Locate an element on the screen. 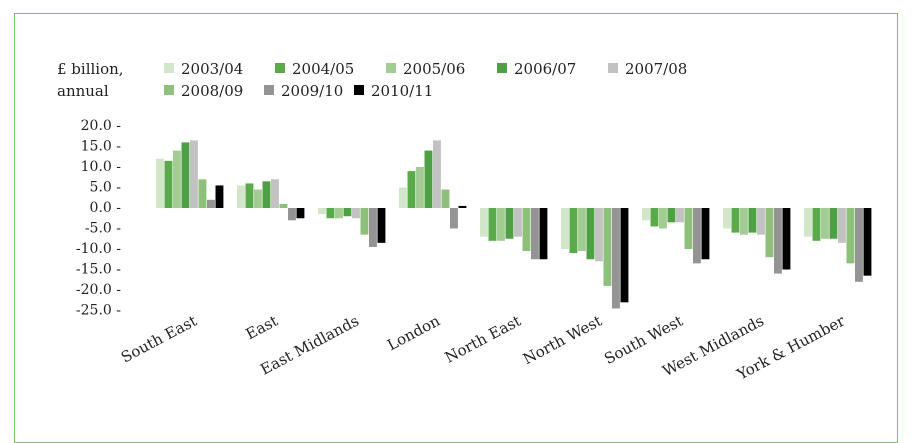 This screenshot has width=912, height=443. y-axis-label: £ billion, annual is located at coordinates (90, 80).